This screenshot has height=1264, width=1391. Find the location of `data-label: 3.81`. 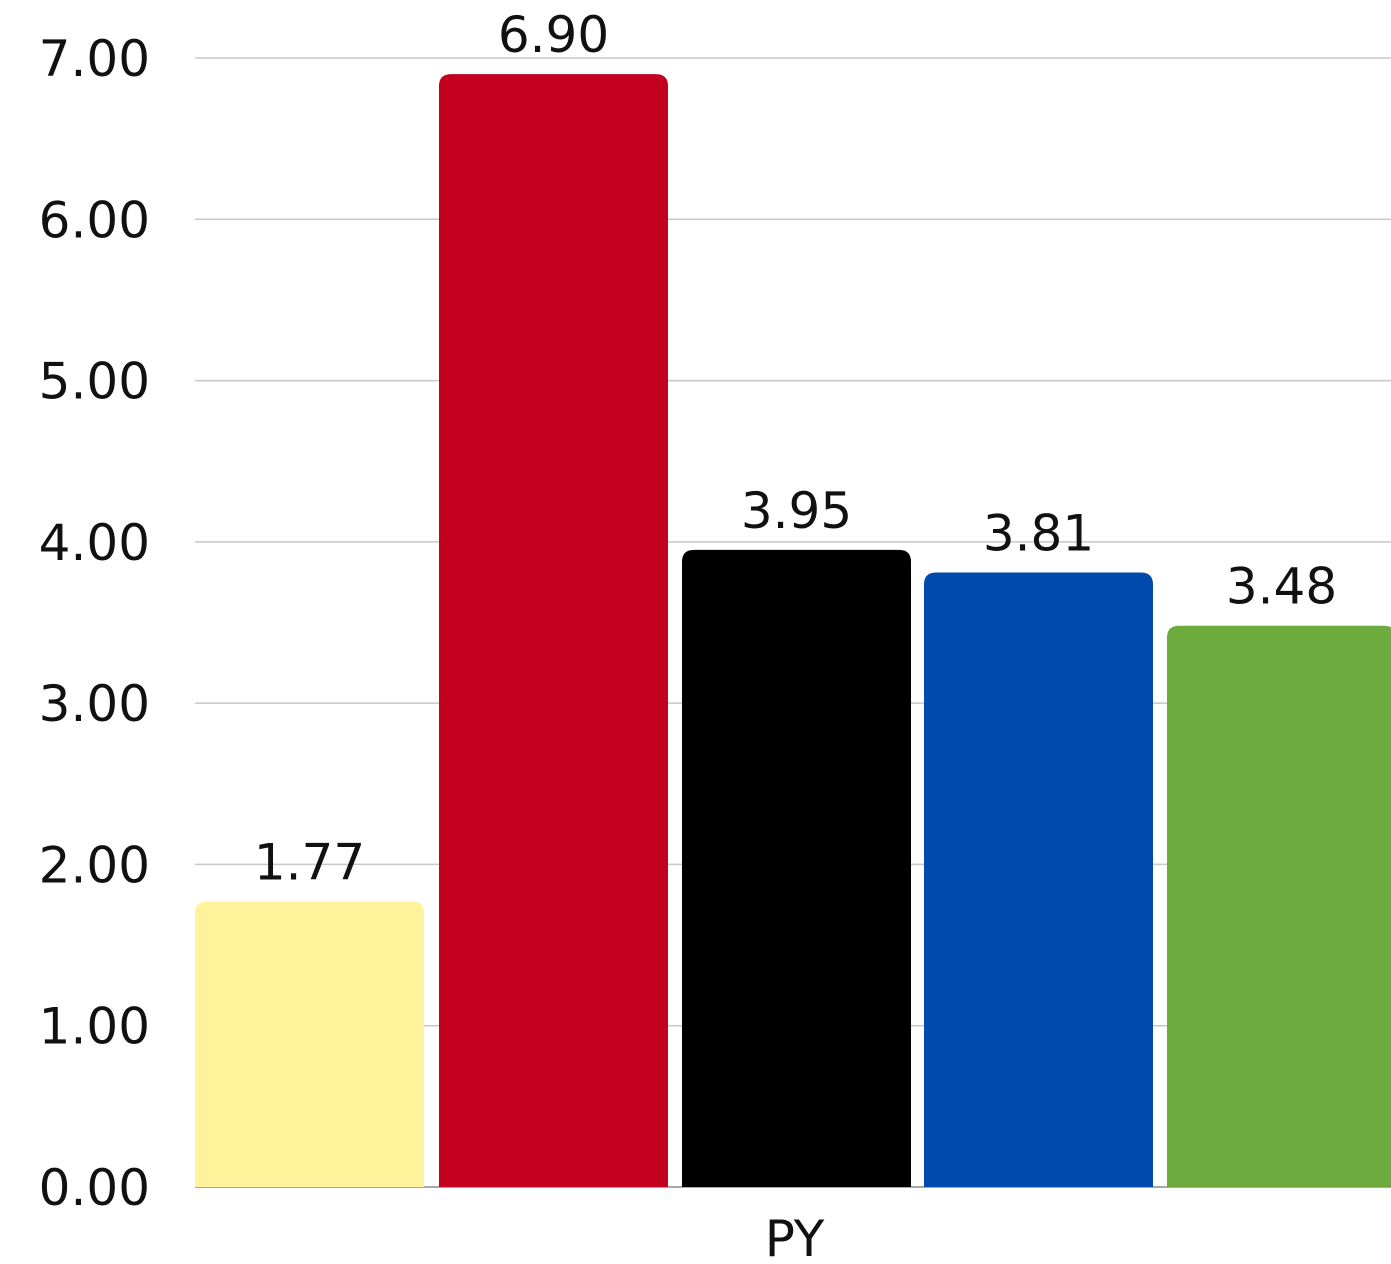

data-label: 3.81 is located at coordinates (1038, 534).